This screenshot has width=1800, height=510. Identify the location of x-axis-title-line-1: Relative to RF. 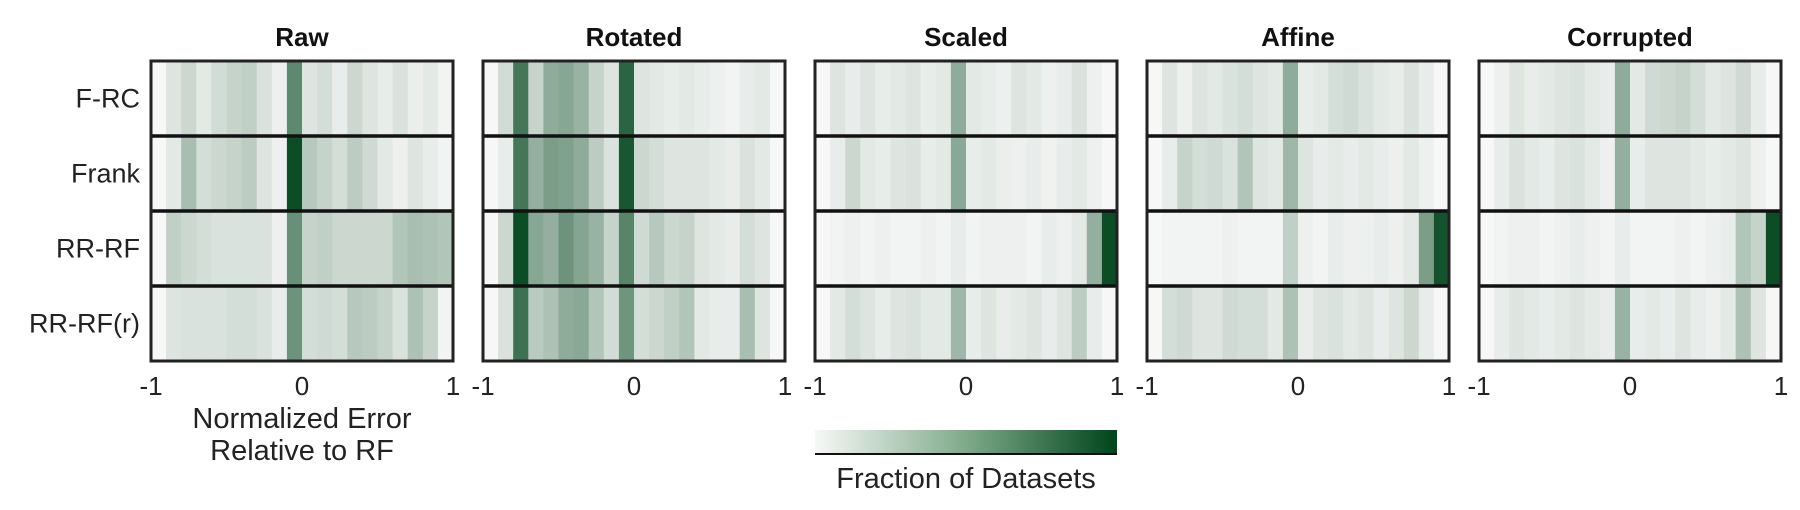
(302, 451).